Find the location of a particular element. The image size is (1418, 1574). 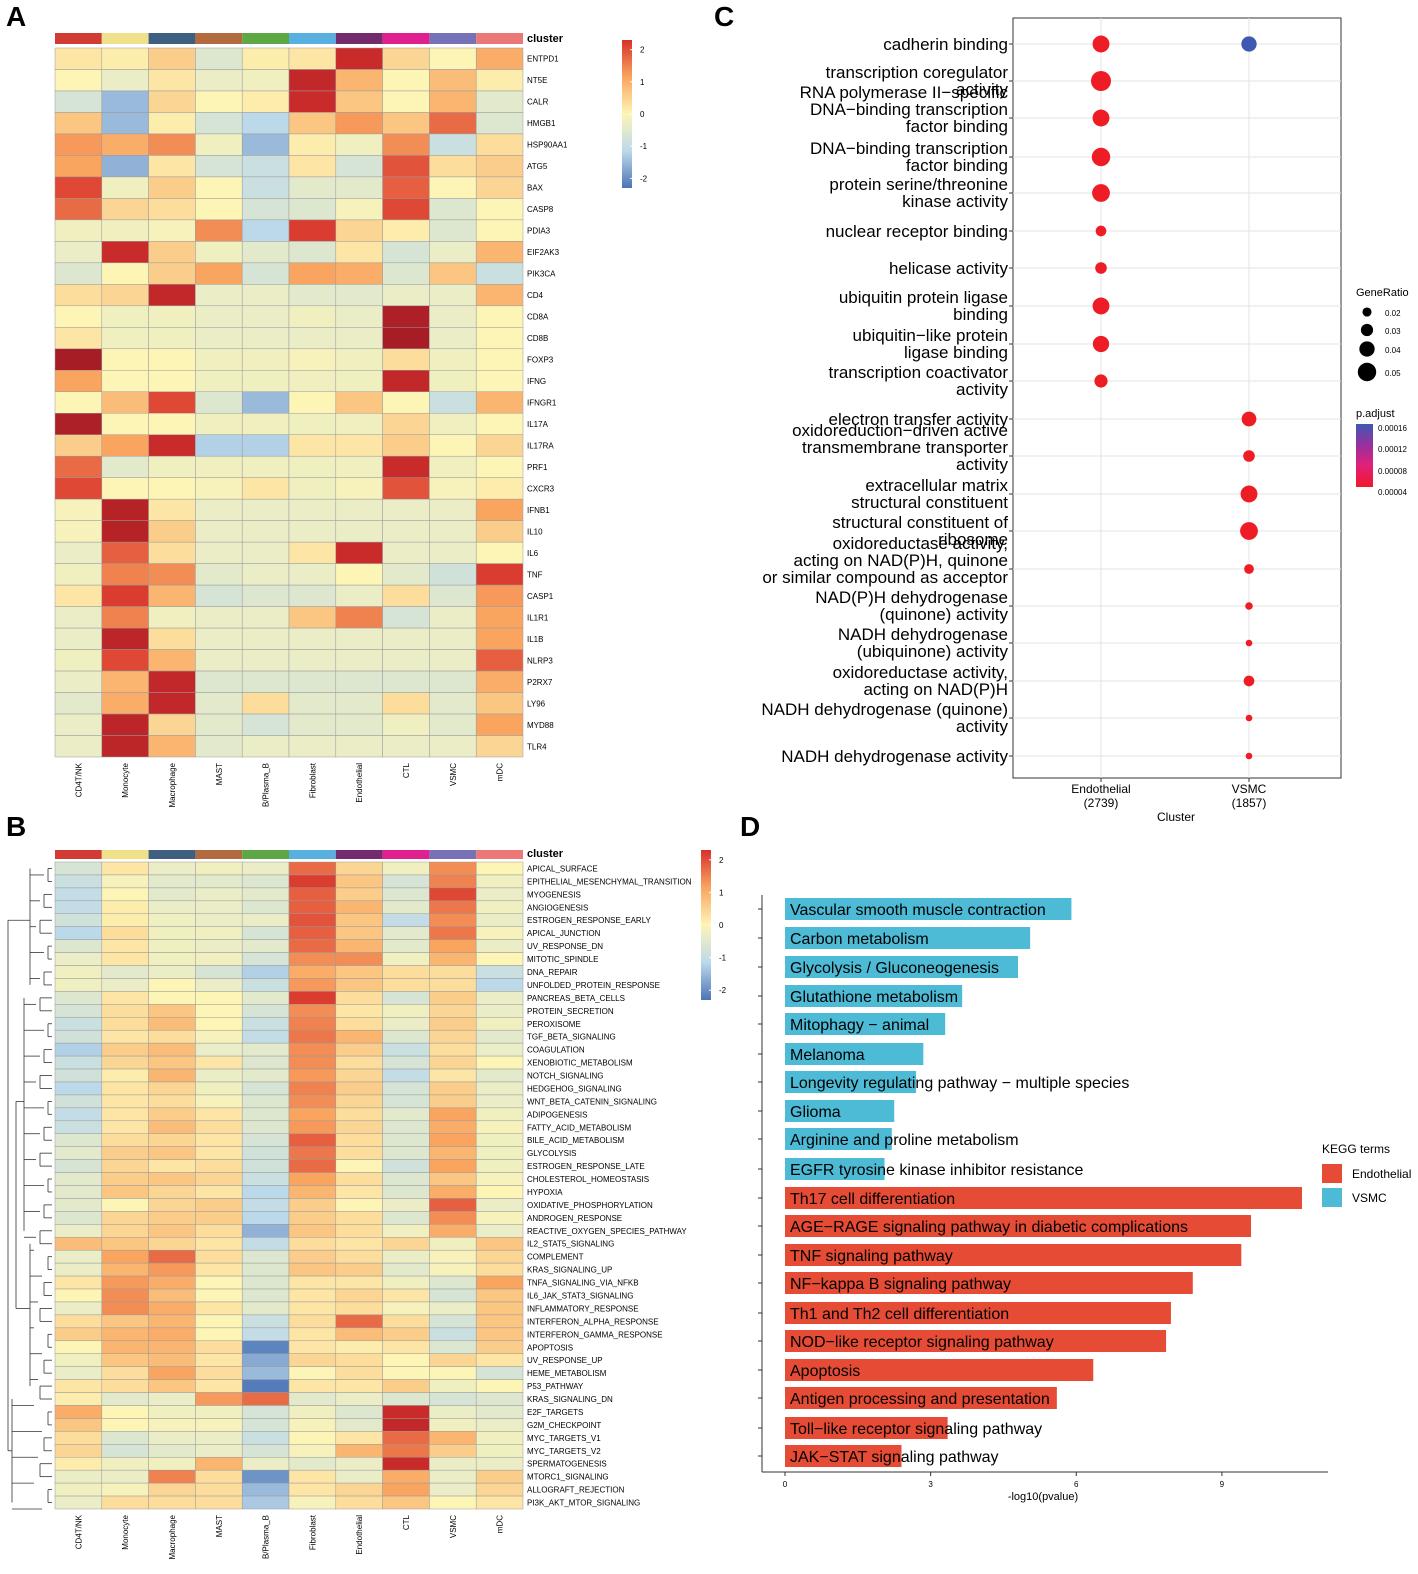

term-label: NADH dehydrogenase activity is located at coordinates (894, 756).